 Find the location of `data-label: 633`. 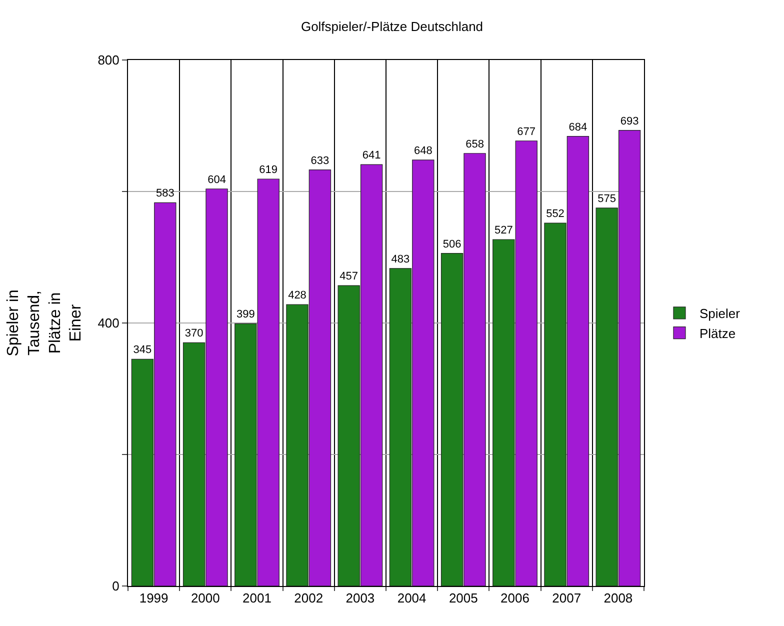

data-label: 633 is located at coordinates (320, 160).